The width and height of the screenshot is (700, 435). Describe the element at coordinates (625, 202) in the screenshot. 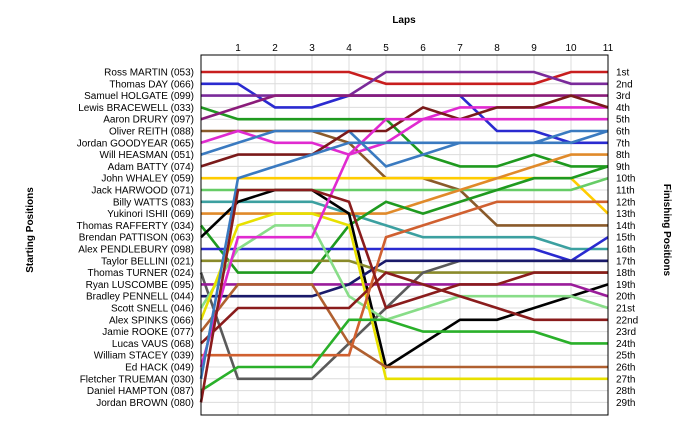

I see `finishing-position-label: 12th` at that location.